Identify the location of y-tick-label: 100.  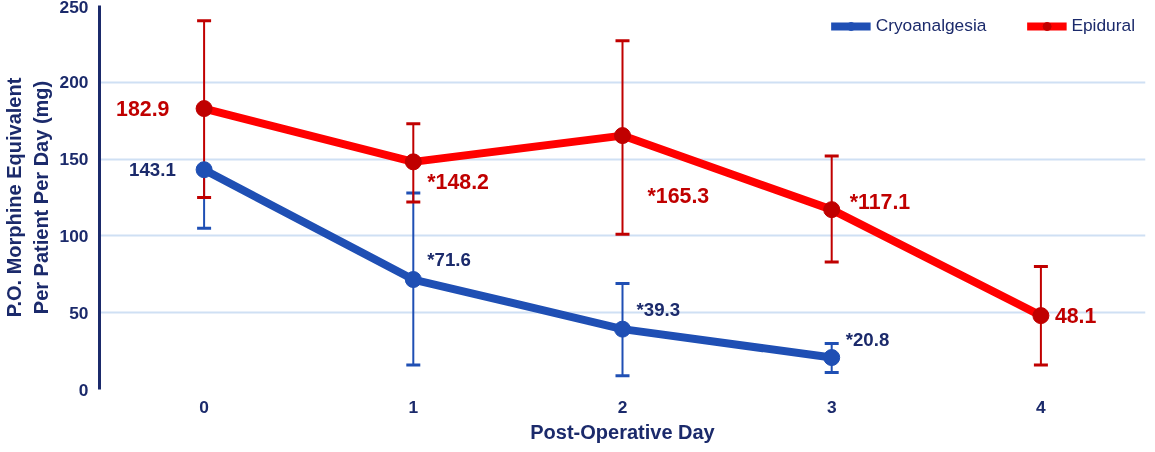
(74, 235).